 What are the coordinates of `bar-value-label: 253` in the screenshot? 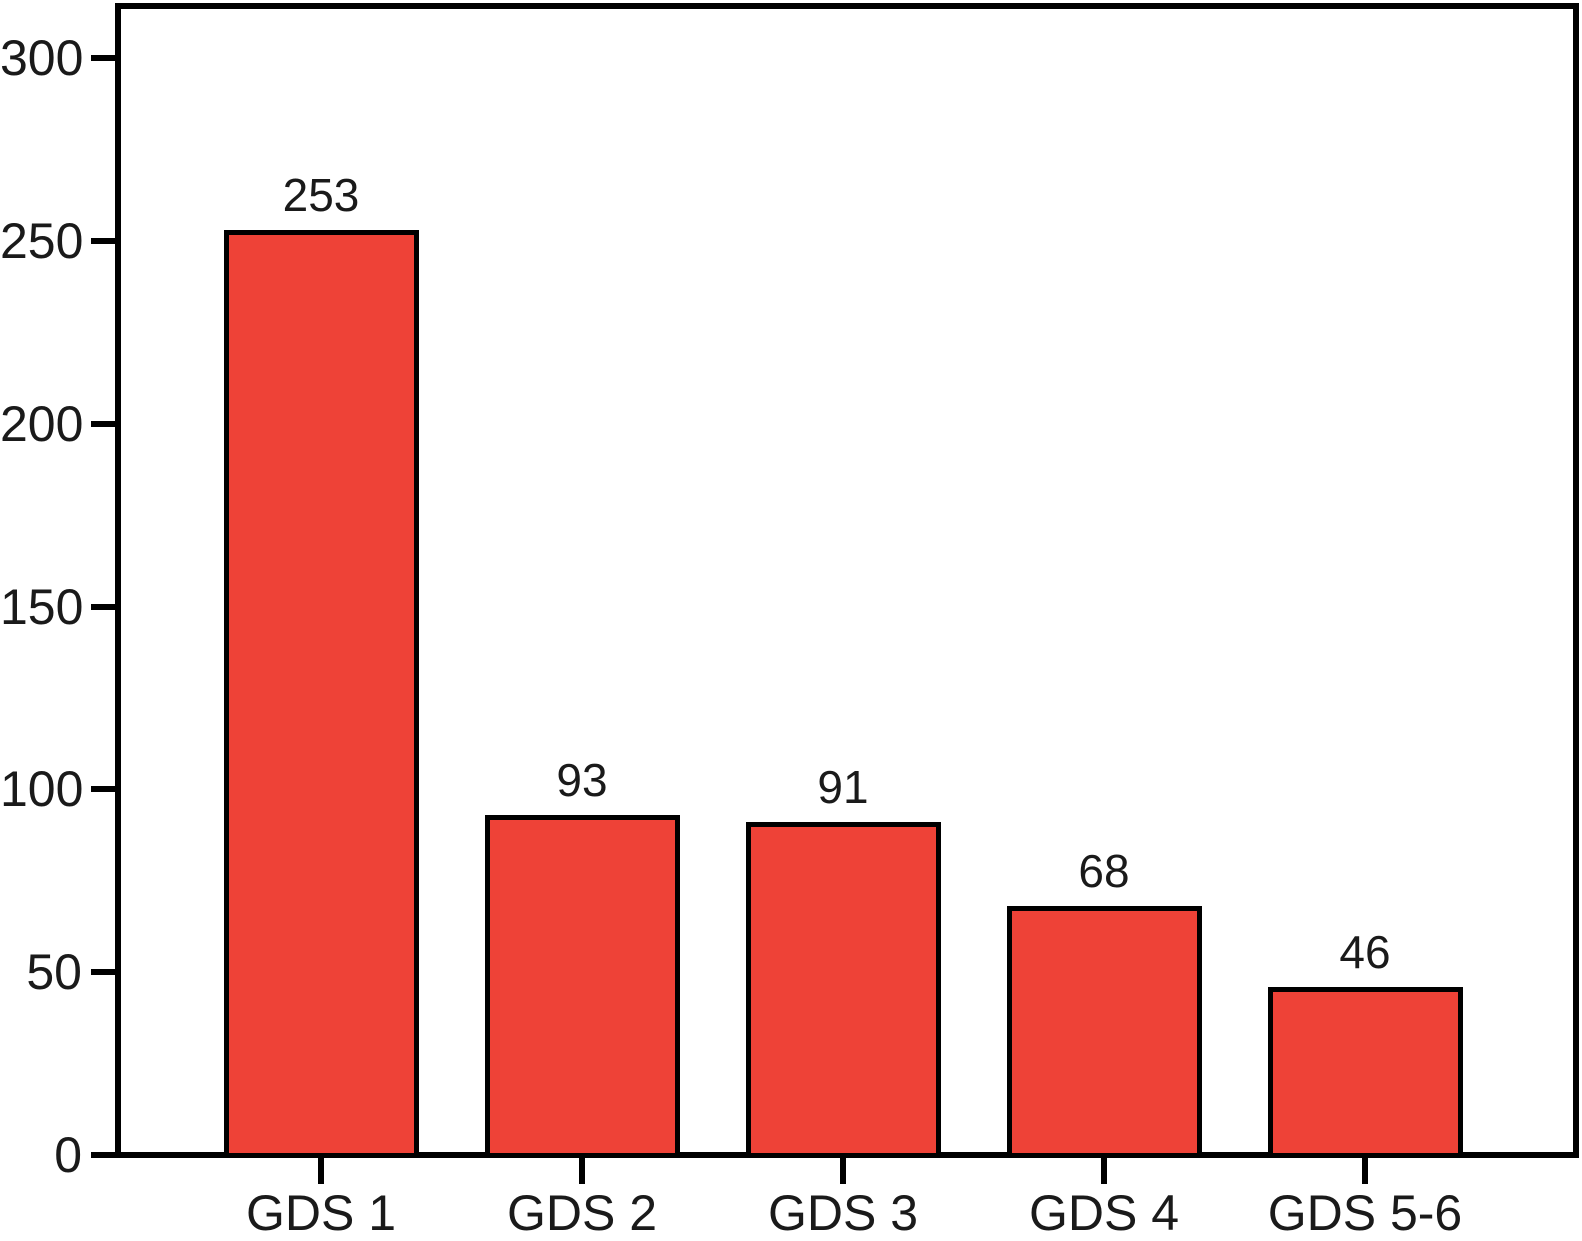 It's located at (321, 194).